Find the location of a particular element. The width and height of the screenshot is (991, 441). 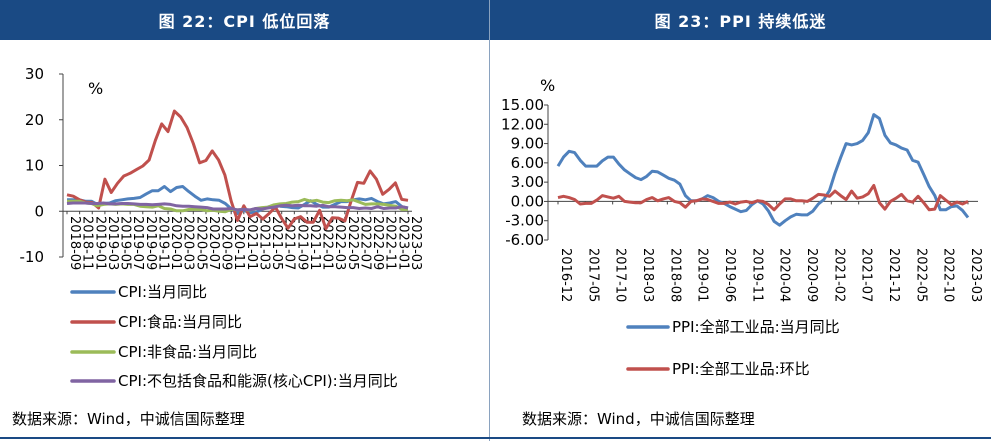

cpi-x-tick-27: 2023-03 is located at coordinates (415, 243).